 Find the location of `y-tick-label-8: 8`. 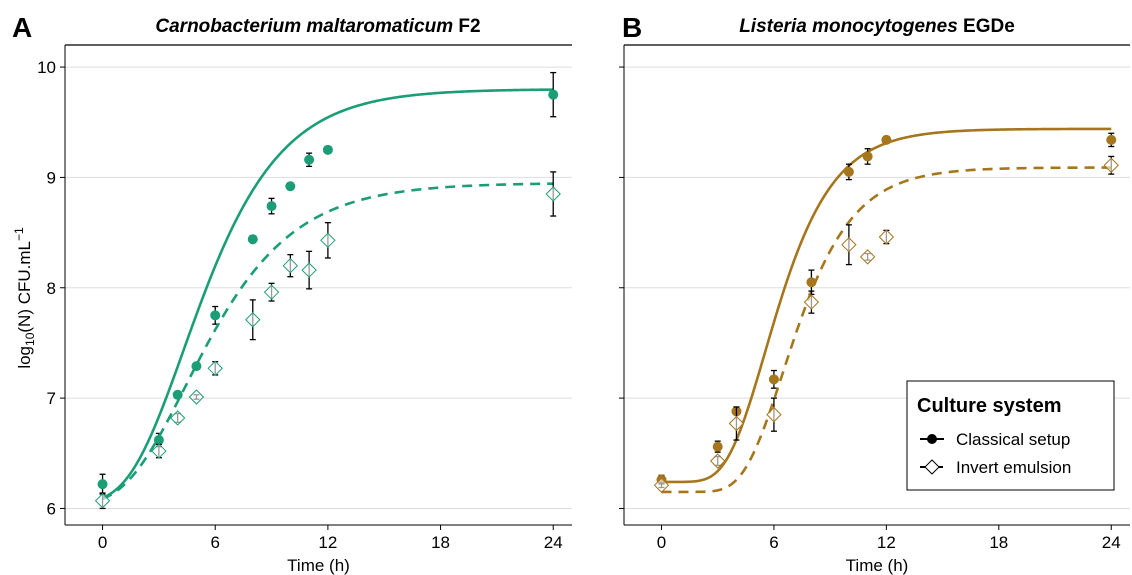

y-tick-label-8: 8 is located at coordinates (51, 288).